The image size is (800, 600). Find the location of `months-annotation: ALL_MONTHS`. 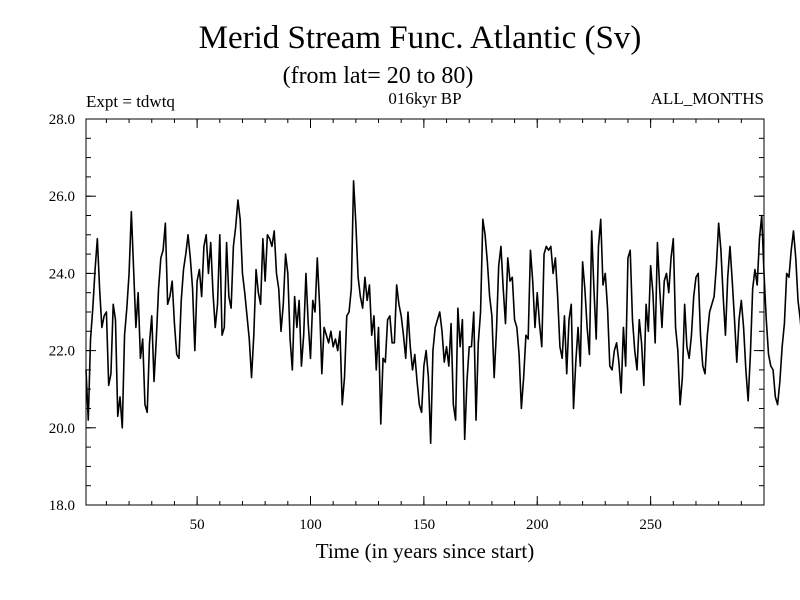

months-annotation: ALL_MONTHS is located at coordinates (707, 98).